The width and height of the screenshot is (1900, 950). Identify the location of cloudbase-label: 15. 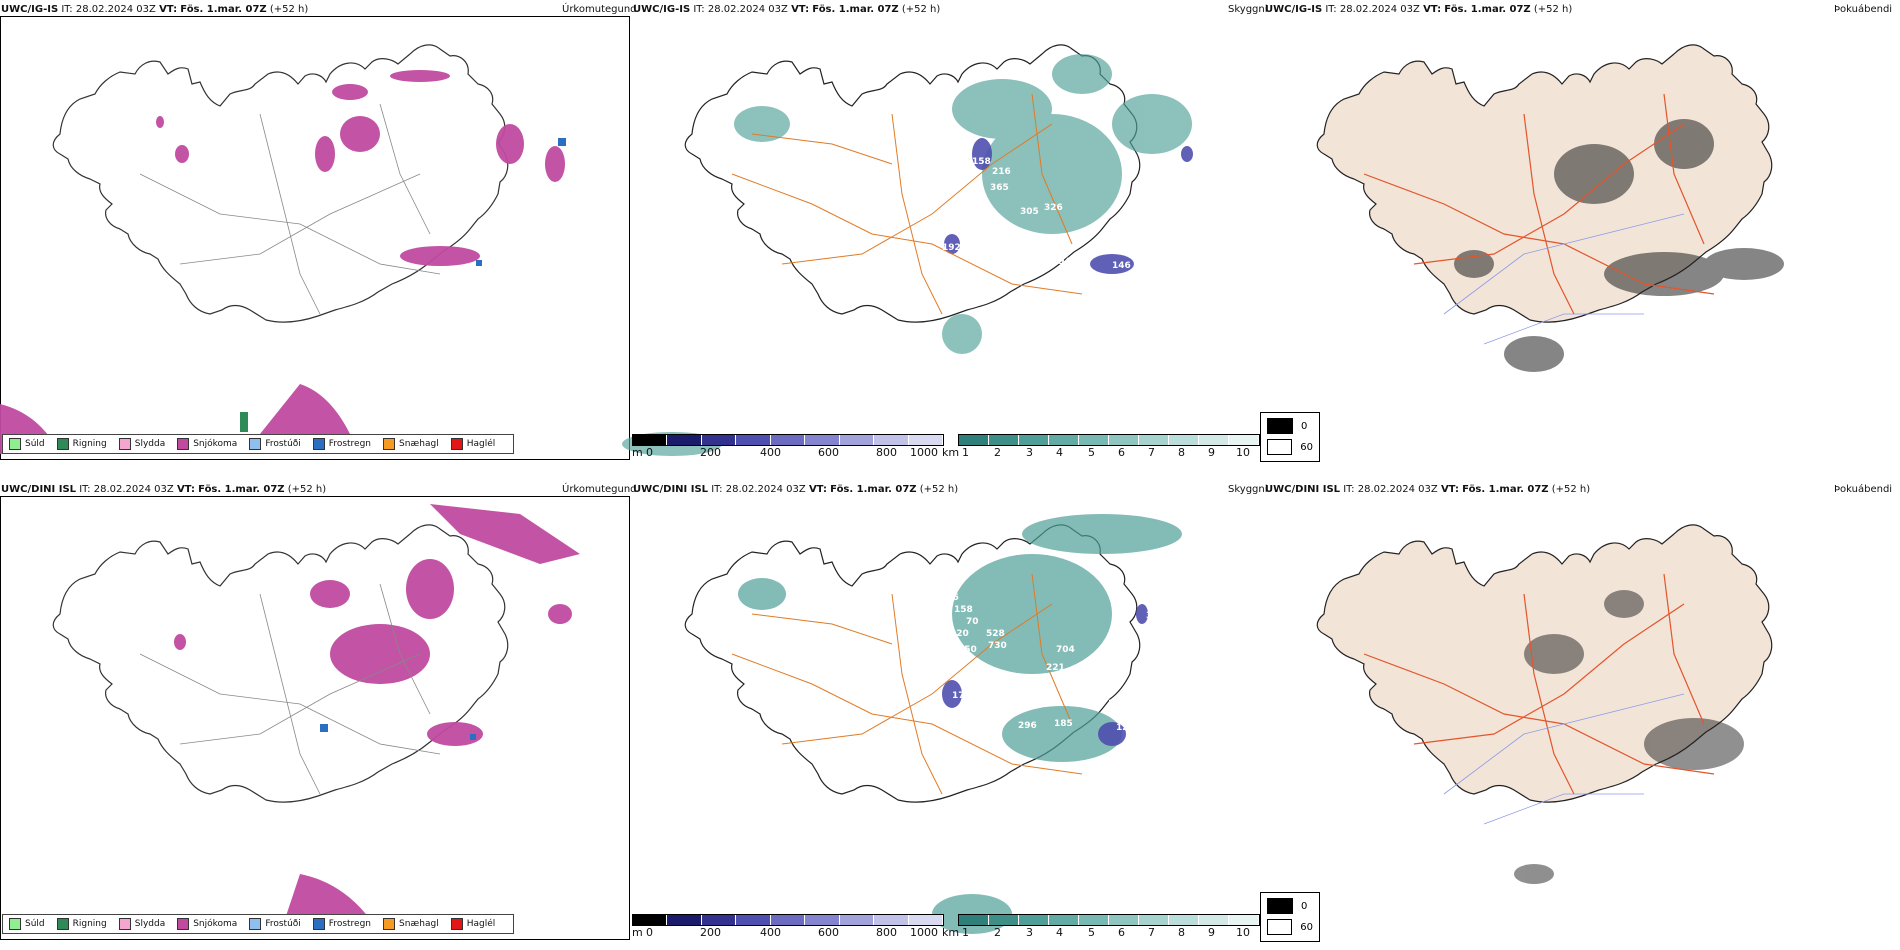
(1114, 704).